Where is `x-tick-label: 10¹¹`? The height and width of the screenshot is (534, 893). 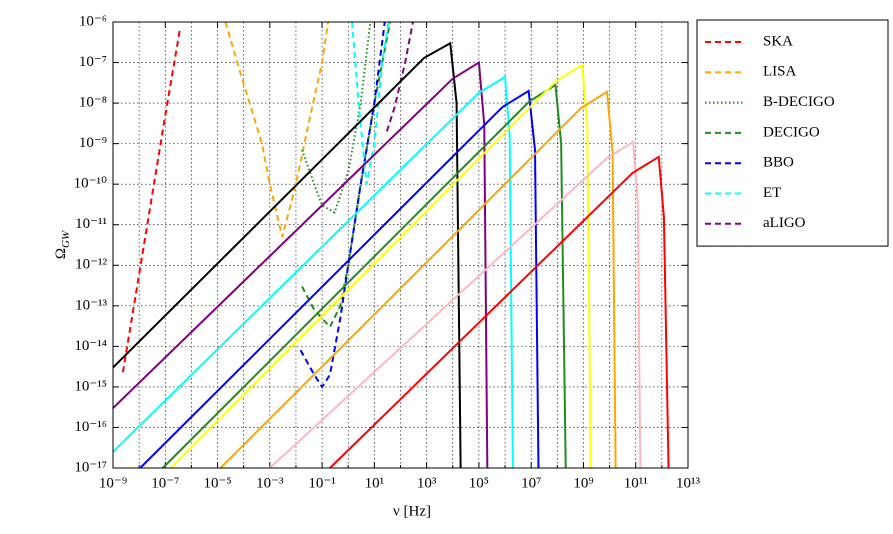
x-tick-label: 10¹¹ is located at coordinates (636, 483).